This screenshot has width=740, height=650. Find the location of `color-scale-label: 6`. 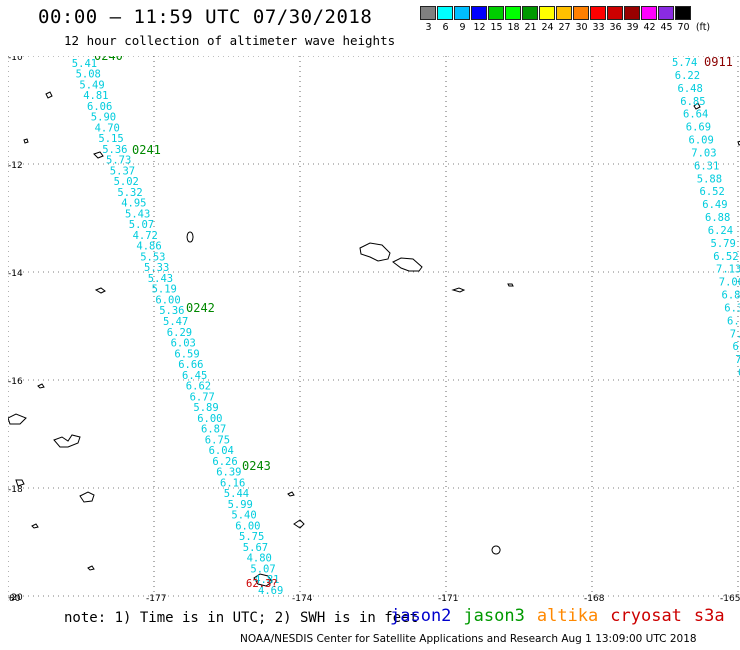

color-scale-label: 6 is located at coordinates (445, 27).